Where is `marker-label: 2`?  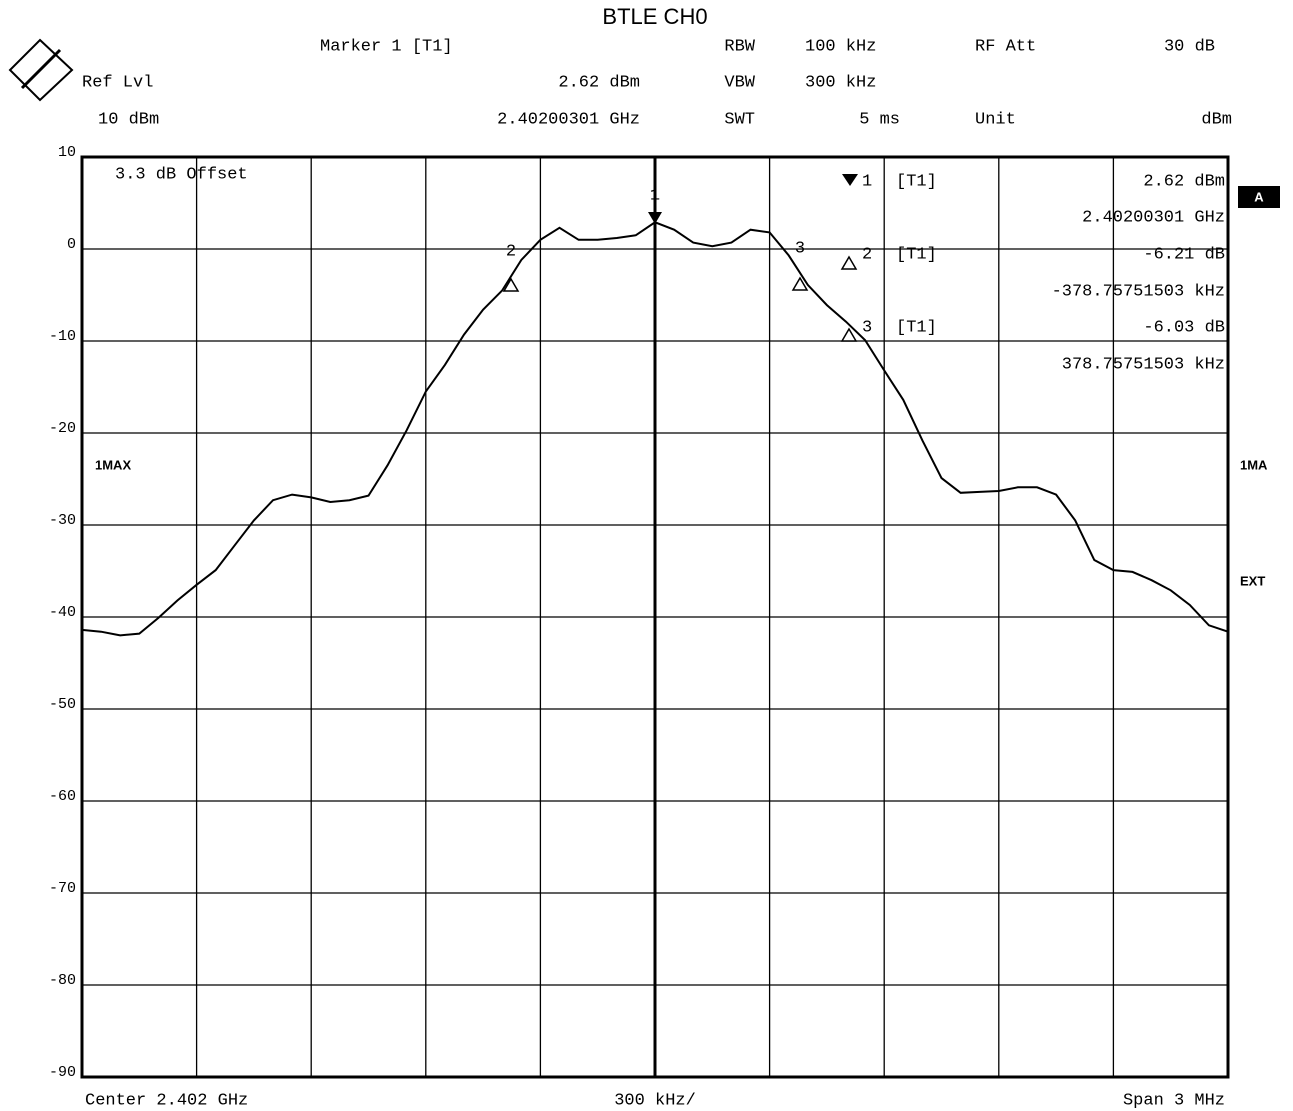 marker-label: 2 is located at coordinates (867, 254).